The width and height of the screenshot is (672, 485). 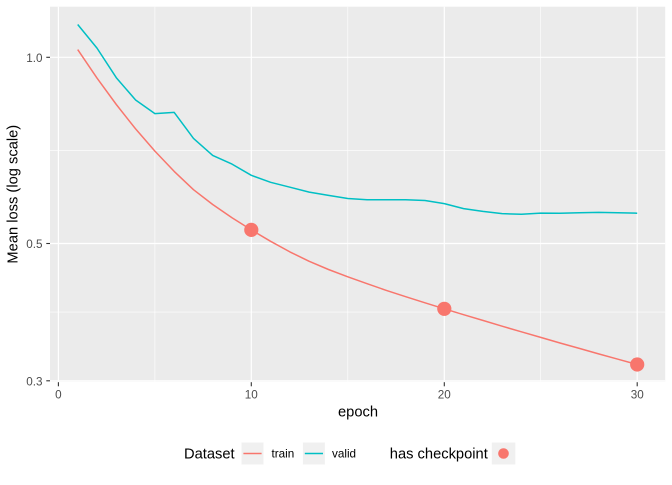 What do you see at coordinates (209, 455) in the screenshot?
I see `svg-text: Dataset` at bounding box center [209, 455].